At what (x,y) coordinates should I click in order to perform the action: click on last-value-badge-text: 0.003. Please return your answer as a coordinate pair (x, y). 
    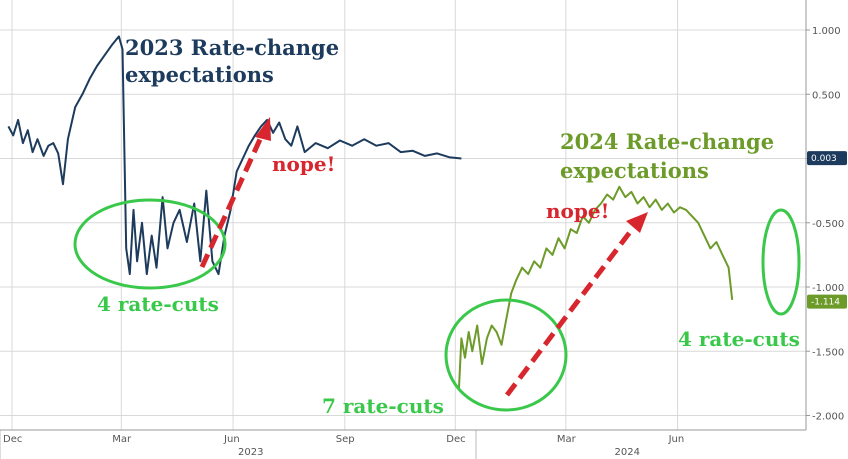
    Looking at the image, I should click on (824, 159).